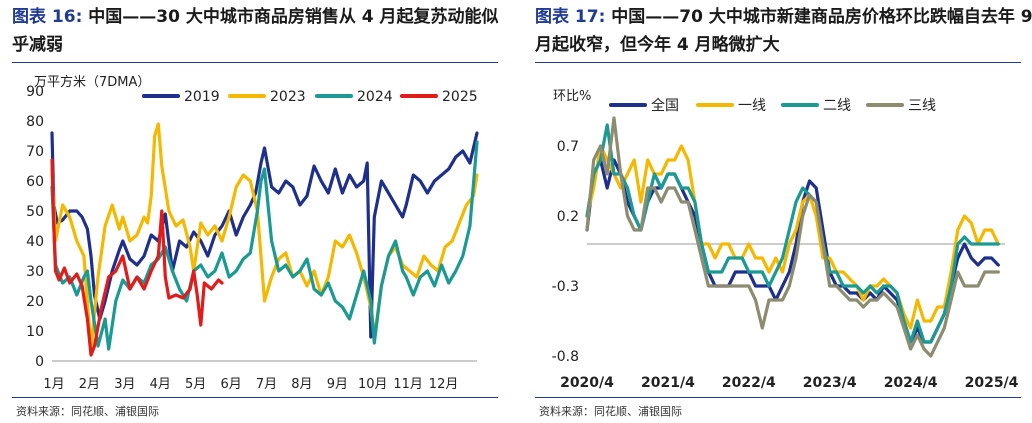 Image resolution: width=1032 pixels, height=423 pixels. Describe the element at coordinates (830, 383) in the screenshot. I see `x-tick-label: 2023/4` at that location.